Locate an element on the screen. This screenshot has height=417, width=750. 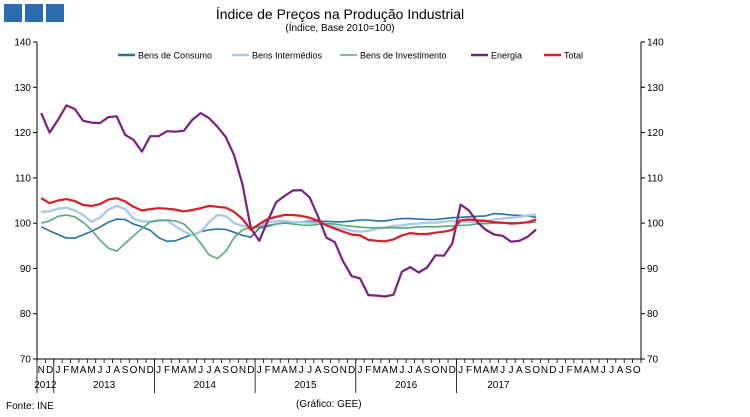
source-note: Fonte: INE is located at coordinates (30, 406).